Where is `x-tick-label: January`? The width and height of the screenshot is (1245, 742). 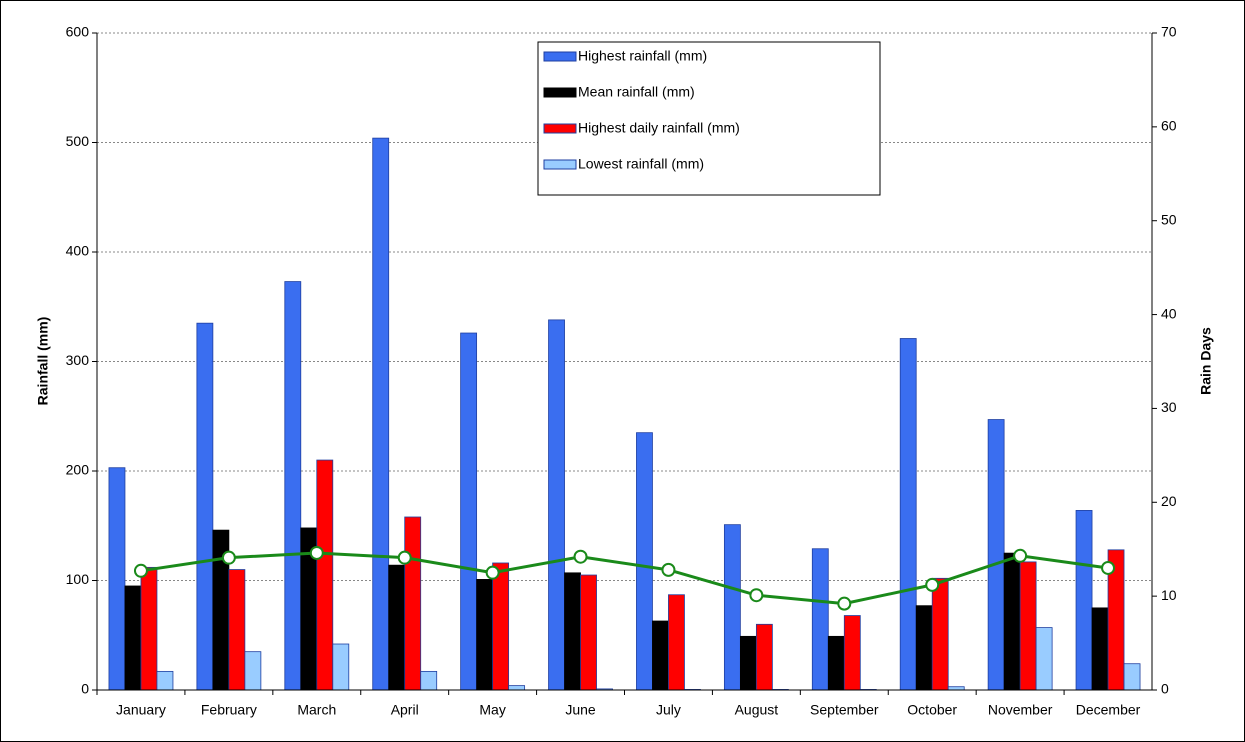 x-tick-label: January is located at coordinates (141, 710).